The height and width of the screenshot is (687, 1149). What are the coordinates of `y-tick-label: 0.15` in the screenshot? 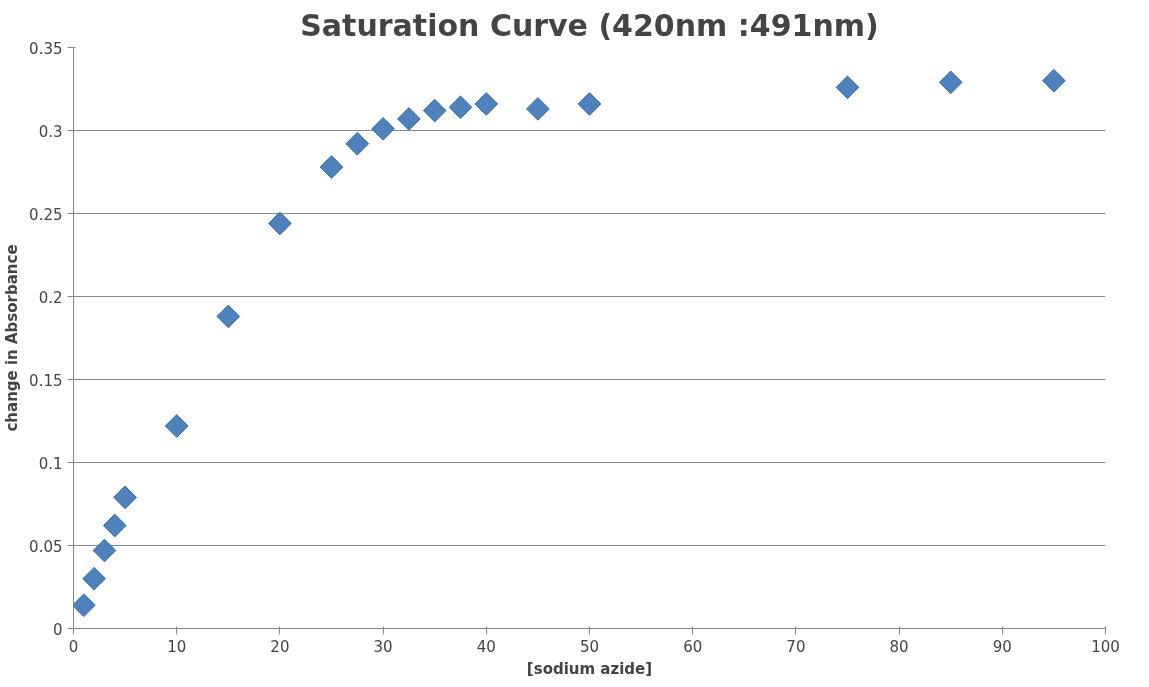 It's located at (46, 380).